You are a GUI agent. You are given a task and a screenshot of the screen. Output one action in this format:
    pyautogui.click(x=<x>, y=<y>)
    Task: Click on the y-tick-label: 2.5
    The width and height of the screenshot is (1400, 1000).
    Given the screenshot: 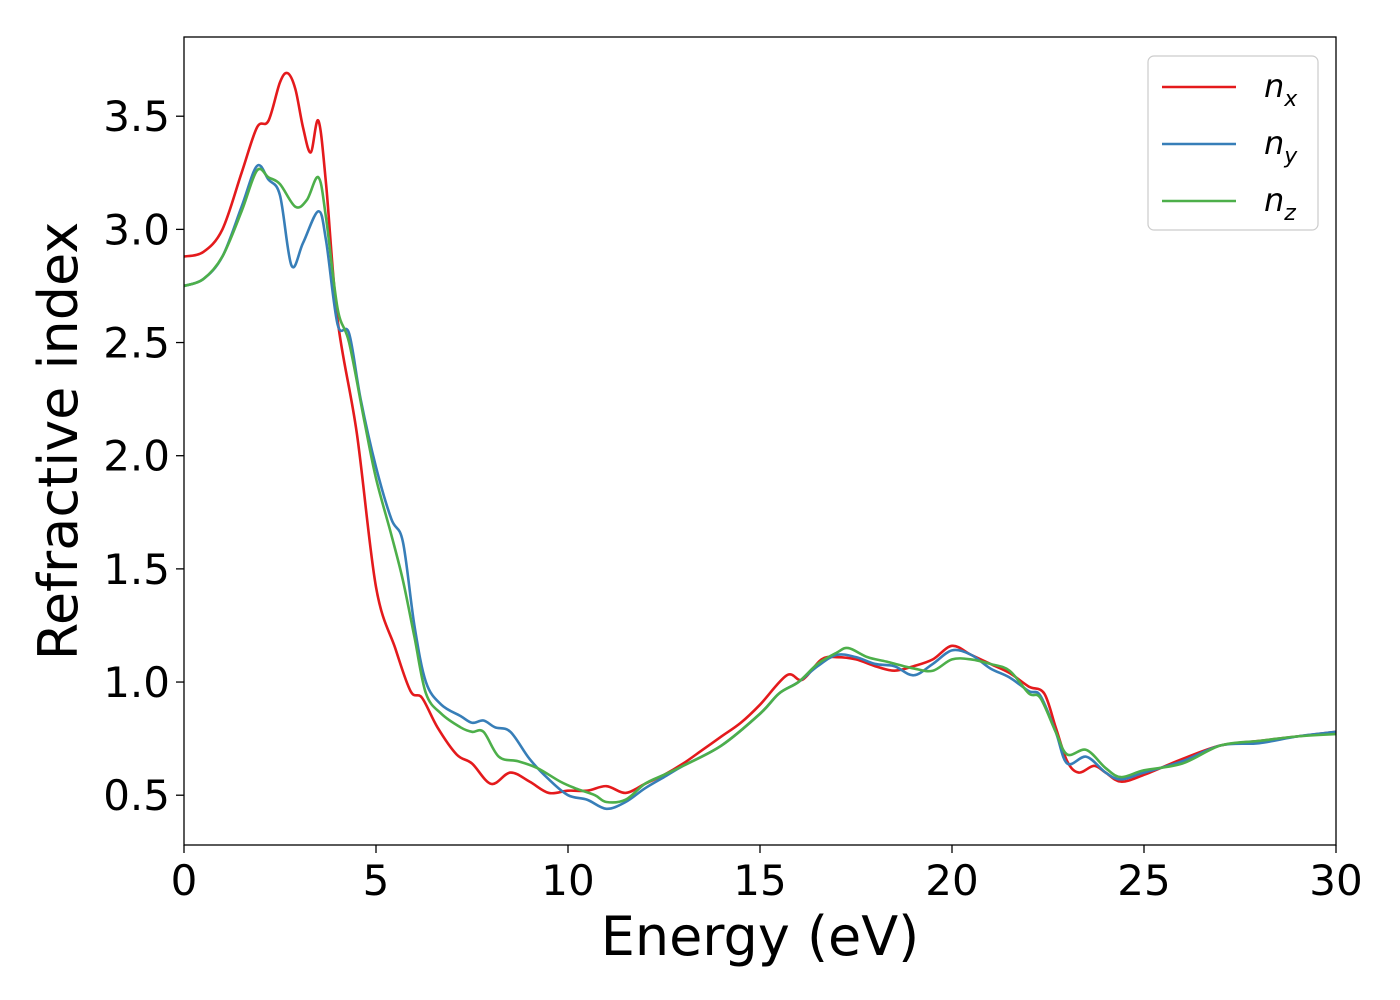 What is the action you would take?
    pyautogui.click(x=136, y=343)
    